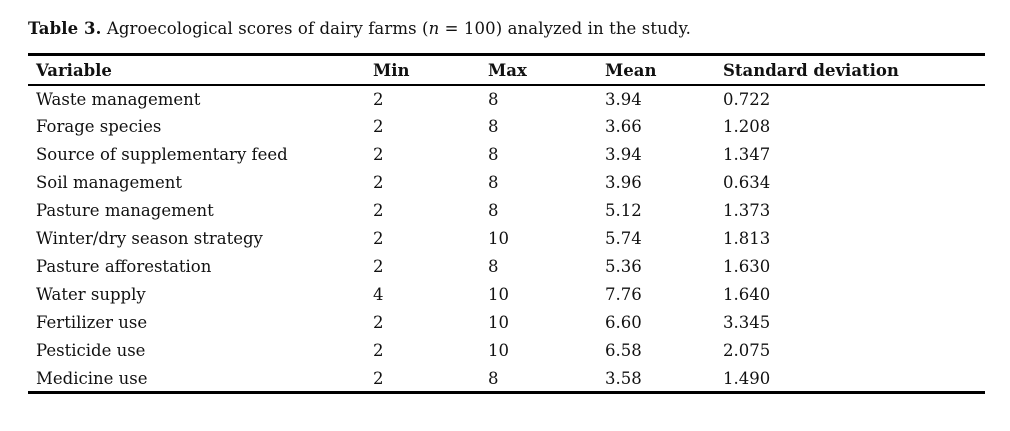 This screenshot has width=1010, height=431. What do you see at coordinates (747, 211) in the screenshot?
I see `cell-sd: 1.373` at bounding box center [747, 211].